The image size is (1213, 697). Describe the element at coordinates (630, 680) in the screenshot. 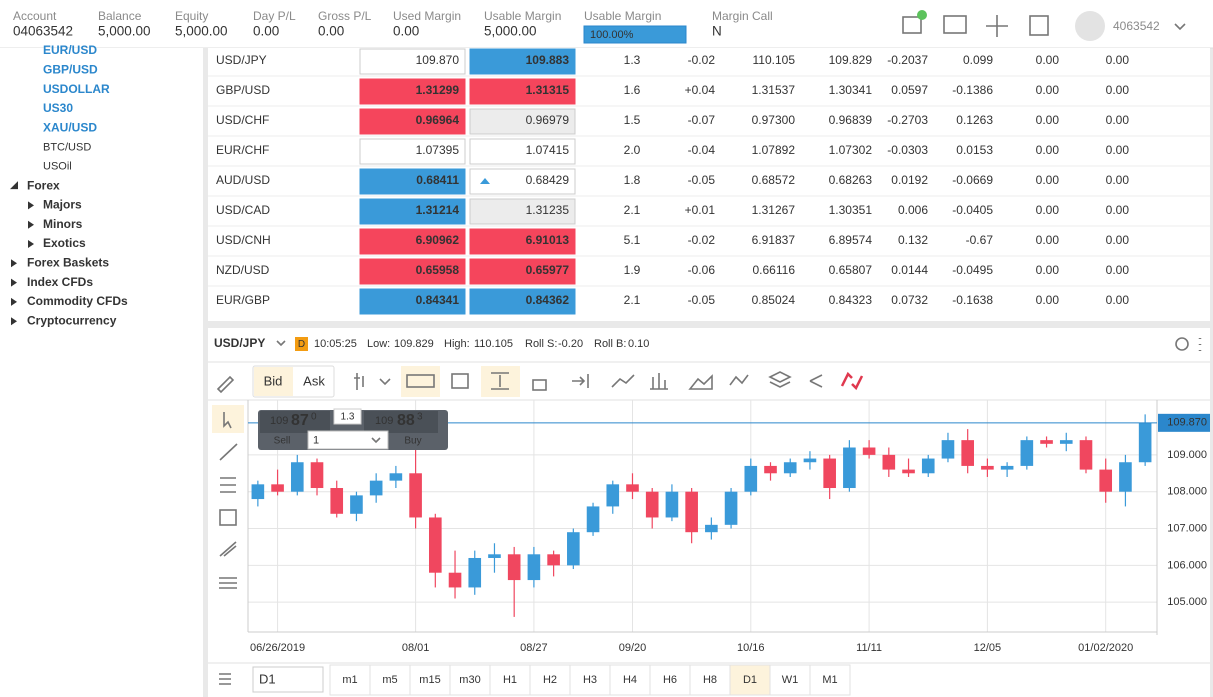

I see `timeframe-label: H4` at that location.